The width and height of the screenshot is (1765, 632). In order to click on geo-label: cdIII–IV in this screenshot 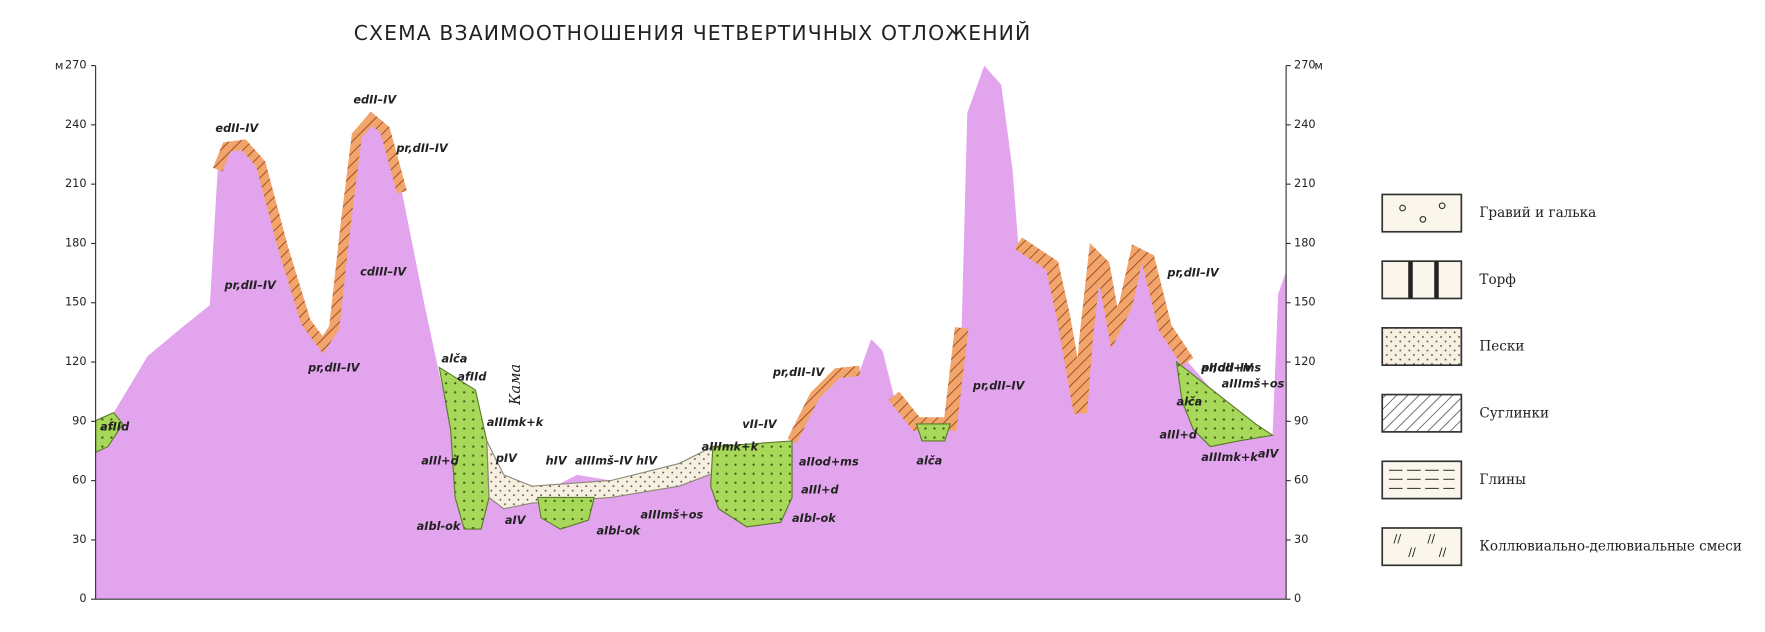, I will do `click(383, 271)`.